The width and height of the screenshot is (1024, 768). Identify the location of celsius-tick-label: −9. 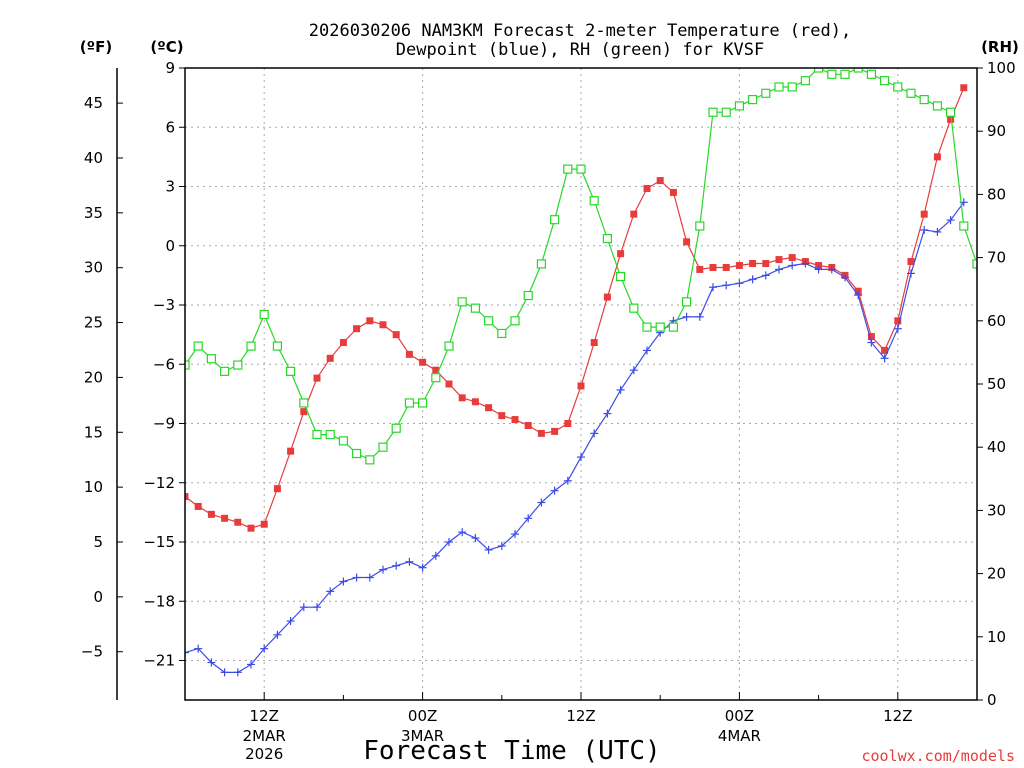
(164, 424).